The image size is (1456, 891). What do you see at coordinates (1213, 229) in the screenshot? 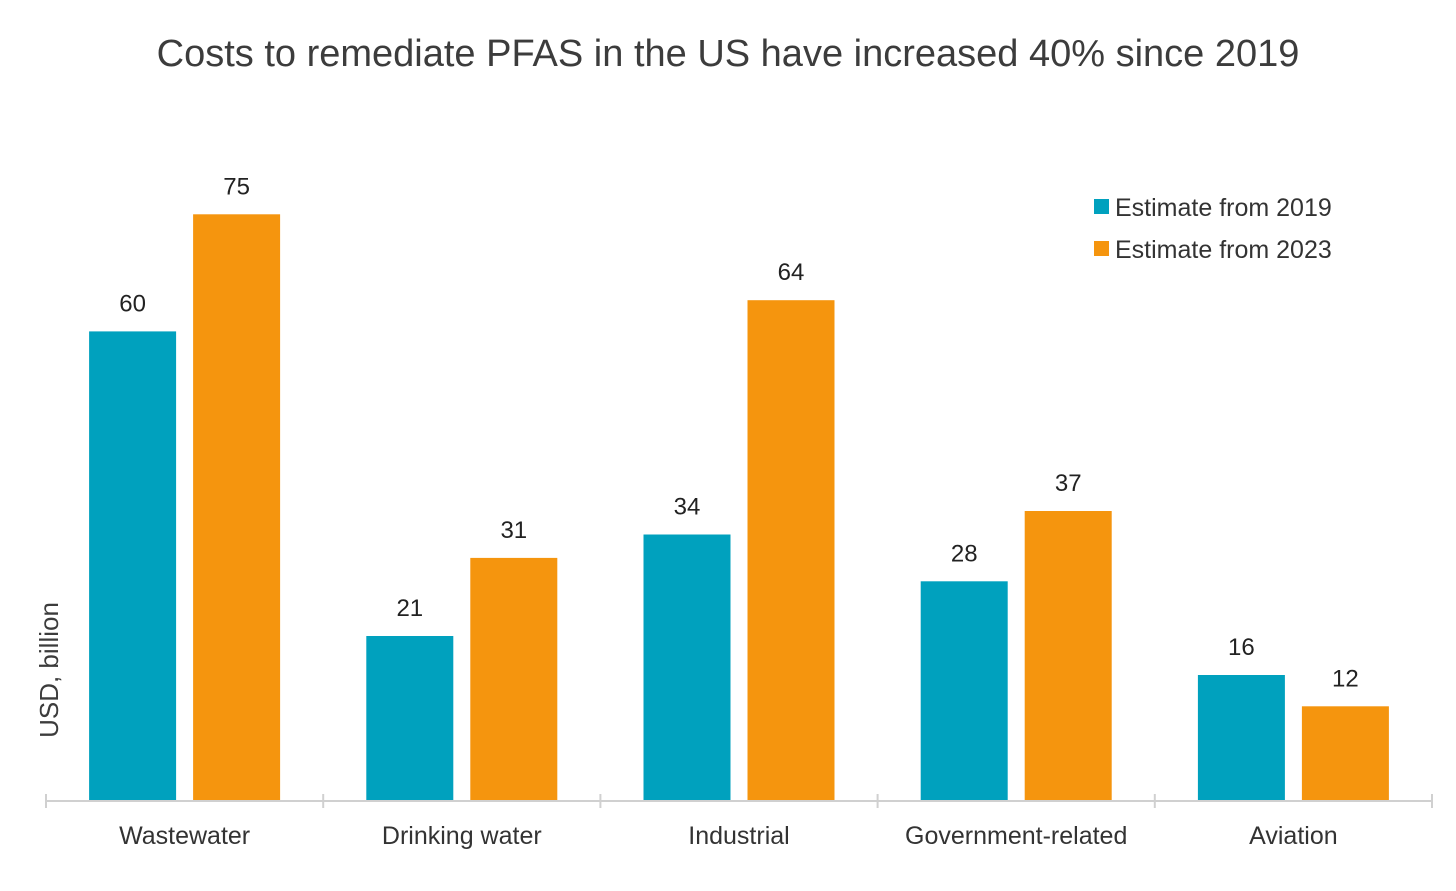
I see `legend: Estimate from 2019 Estimate from 2023` at bounding box center [1213, 229].